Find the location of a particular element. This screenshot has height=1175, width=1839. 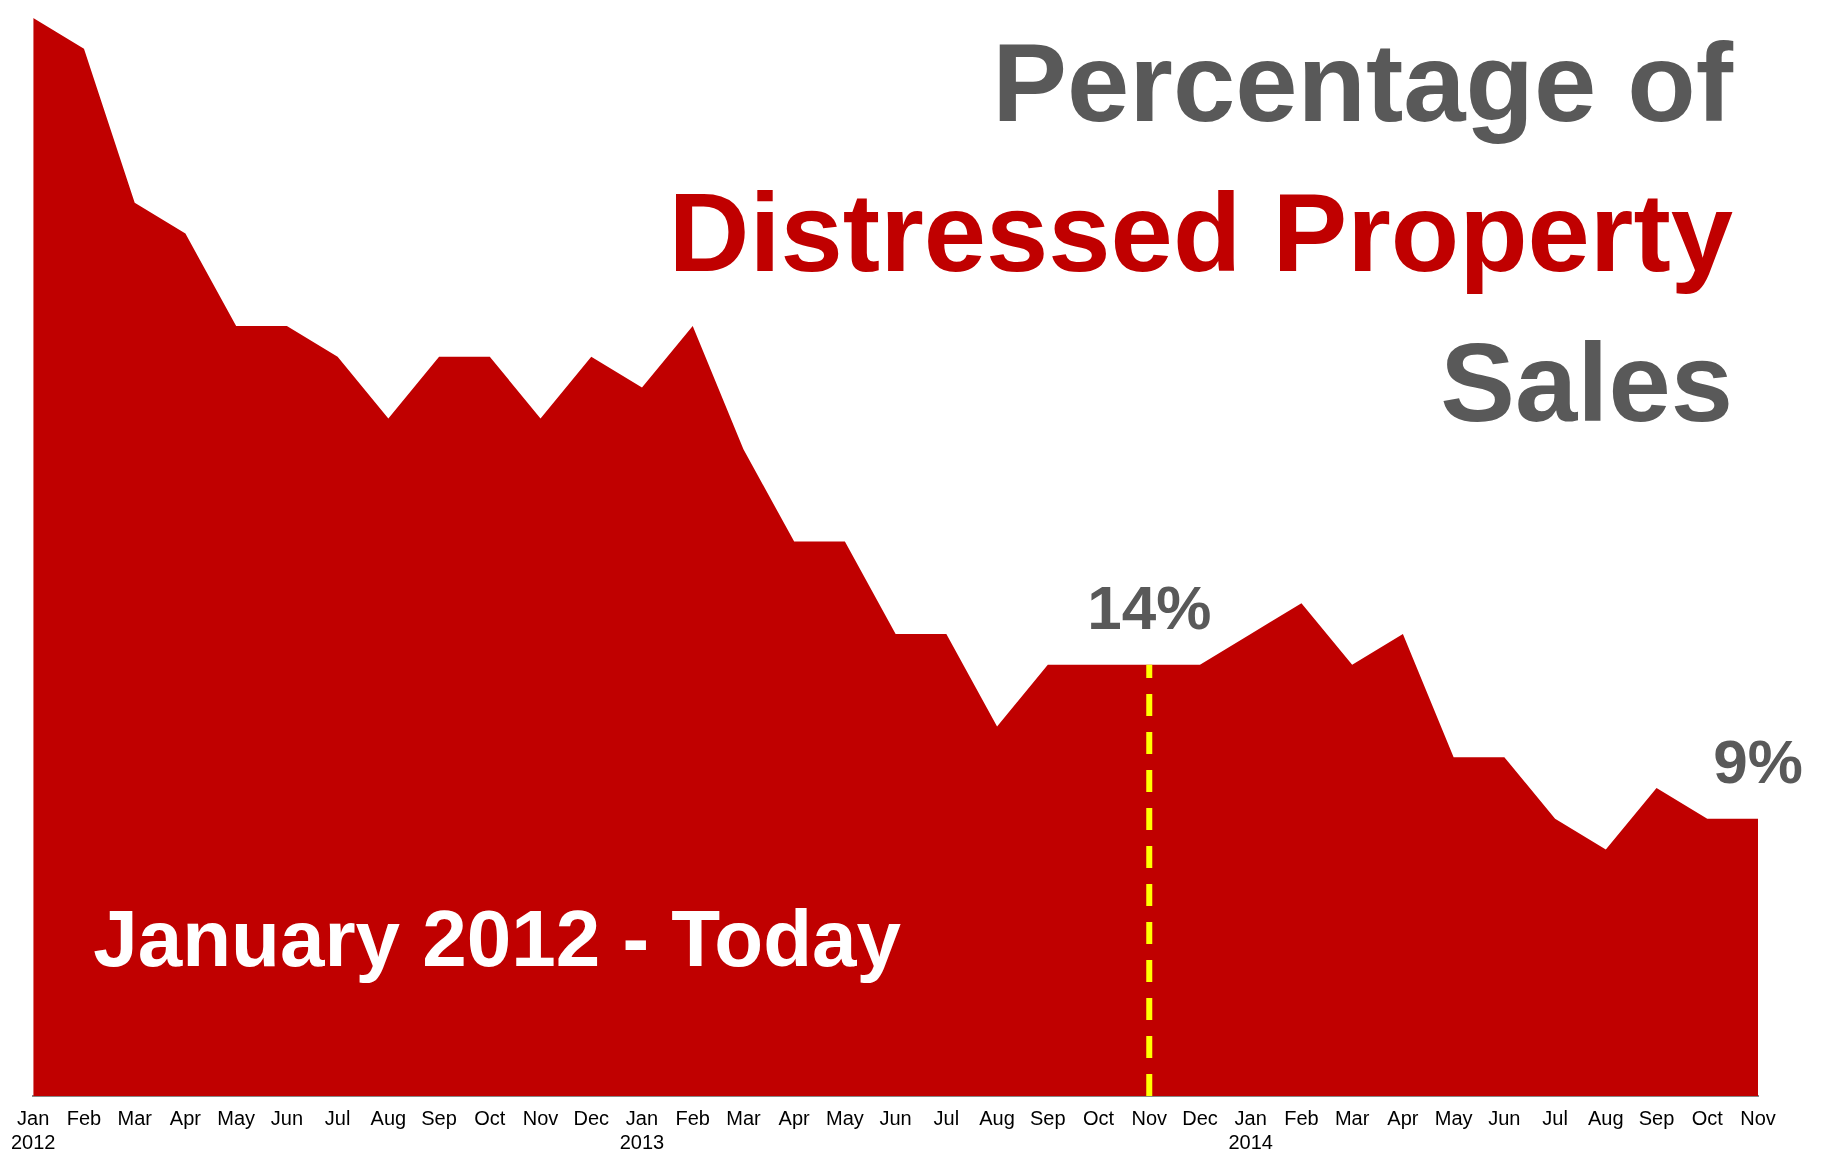

x-tick-label: Jan 2012 is located at coordinates (33, 1129).